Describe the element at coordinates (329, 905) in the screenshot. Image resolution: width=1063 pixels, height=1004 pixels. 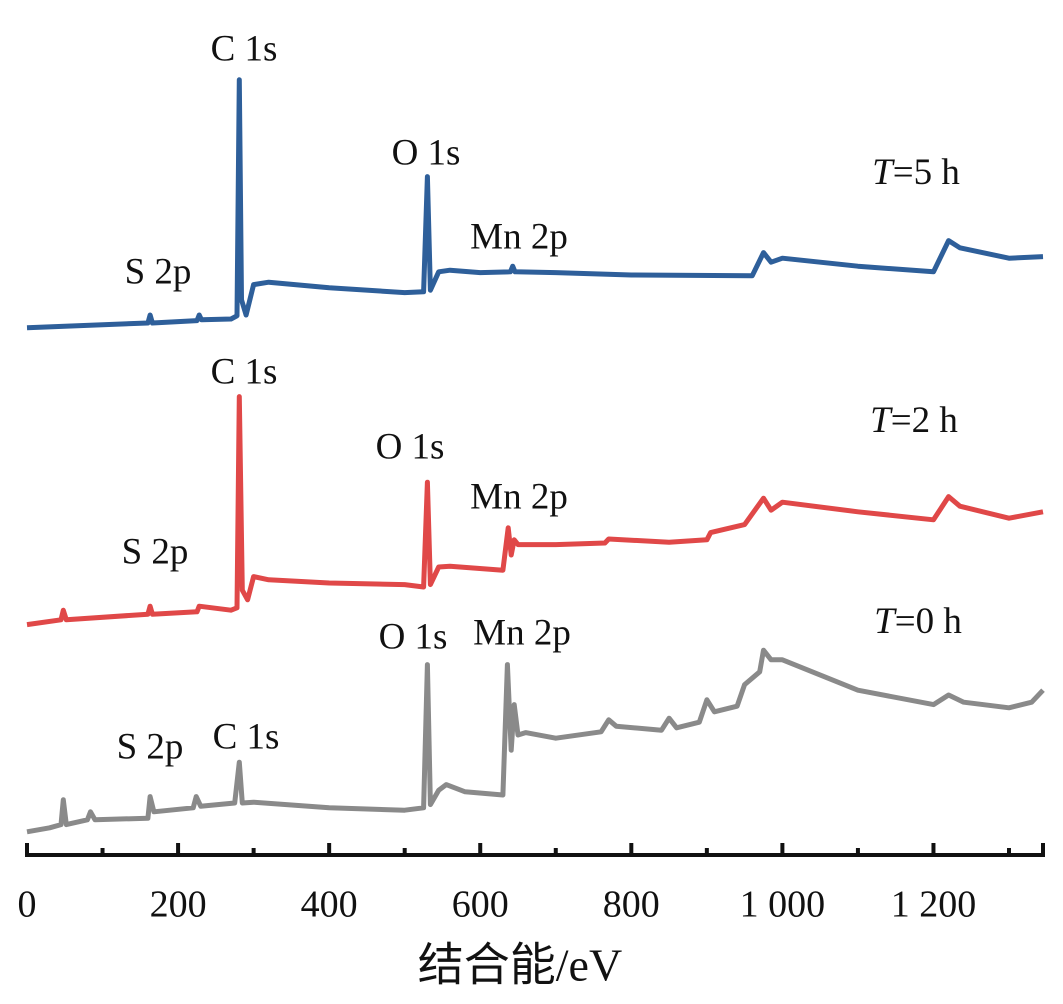
I see `x-tick-label: 400` at that location.